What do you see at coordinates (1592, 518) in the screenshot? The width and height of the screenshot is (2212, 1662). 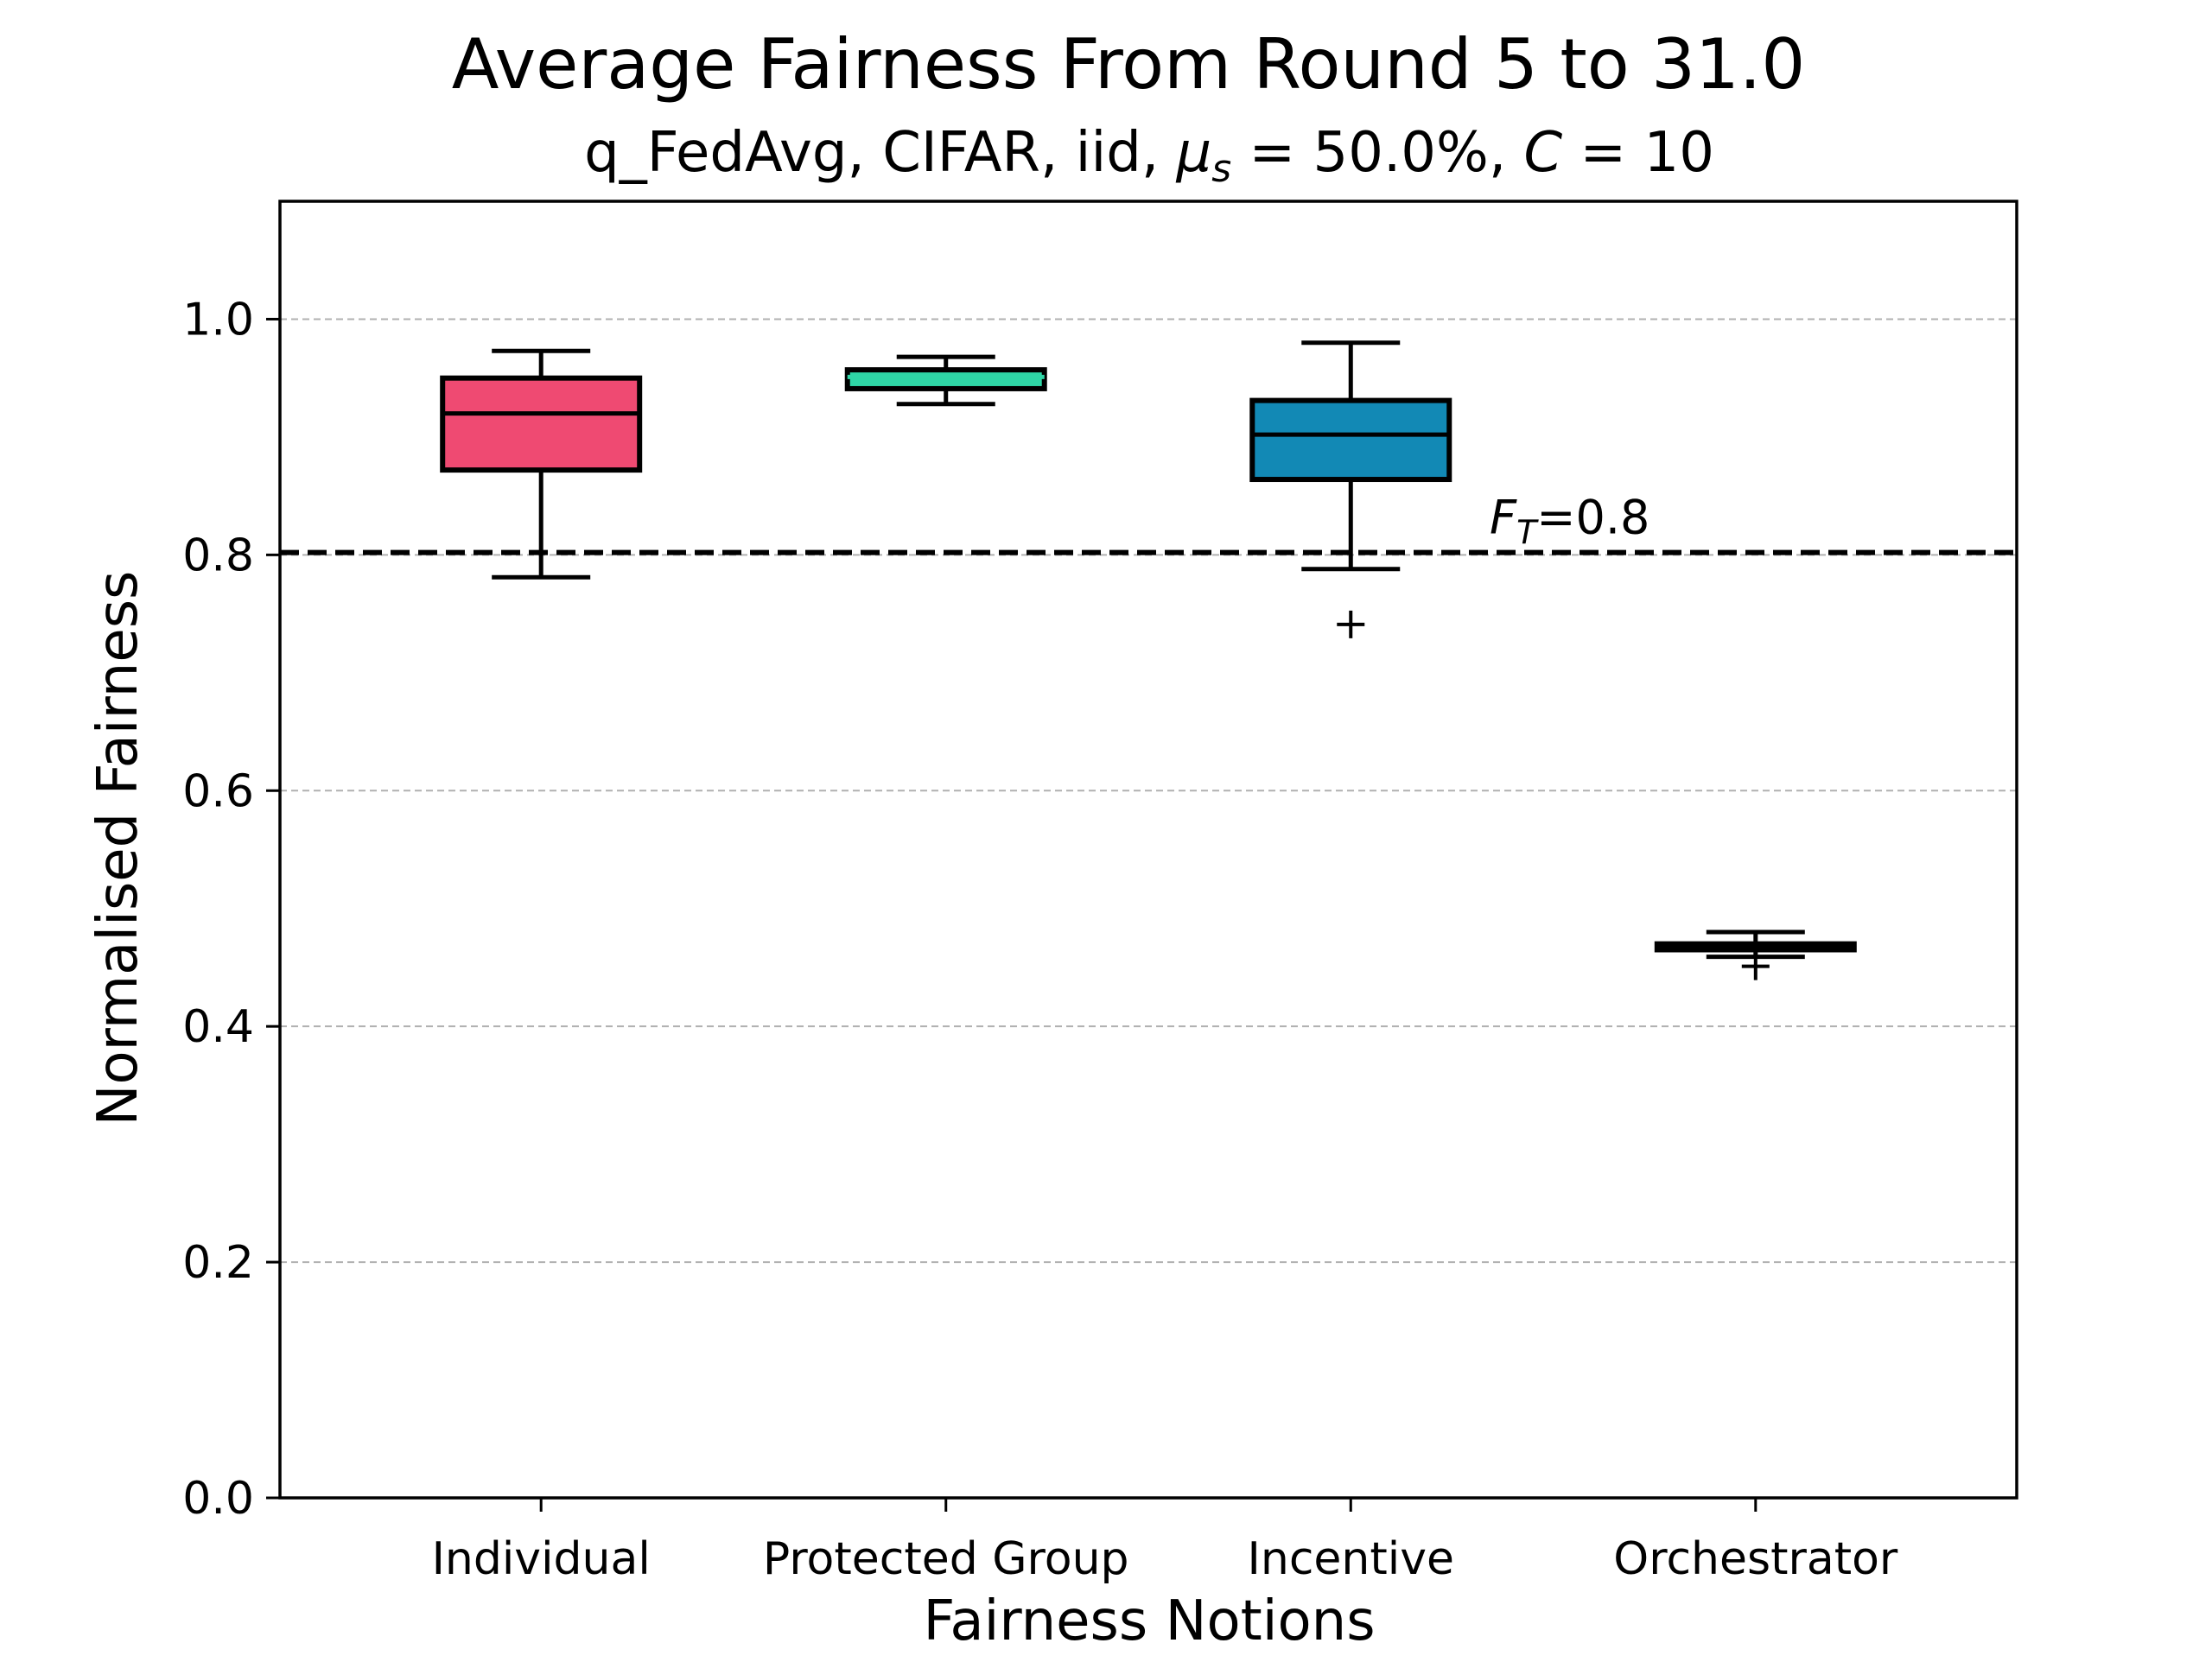 I see `threshold-value: =0.8` at bounding box center [1592, 518].